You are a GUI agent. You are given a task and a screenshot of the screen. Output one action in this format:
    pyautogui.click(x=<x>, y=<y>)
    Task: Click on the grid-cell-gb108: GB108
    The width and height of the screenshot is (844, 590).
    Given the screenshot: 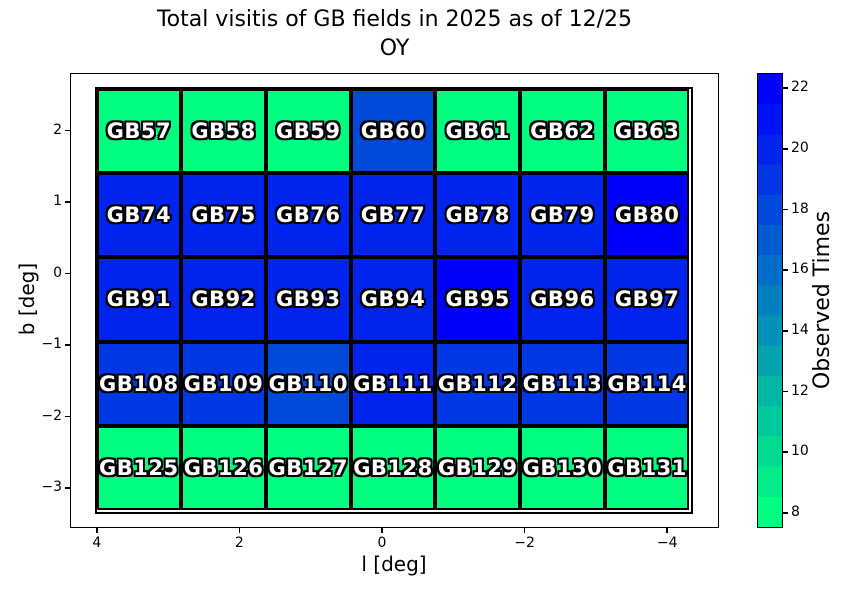 What is the action you would take?
    pyautogui.click(x=139, y=384)
    